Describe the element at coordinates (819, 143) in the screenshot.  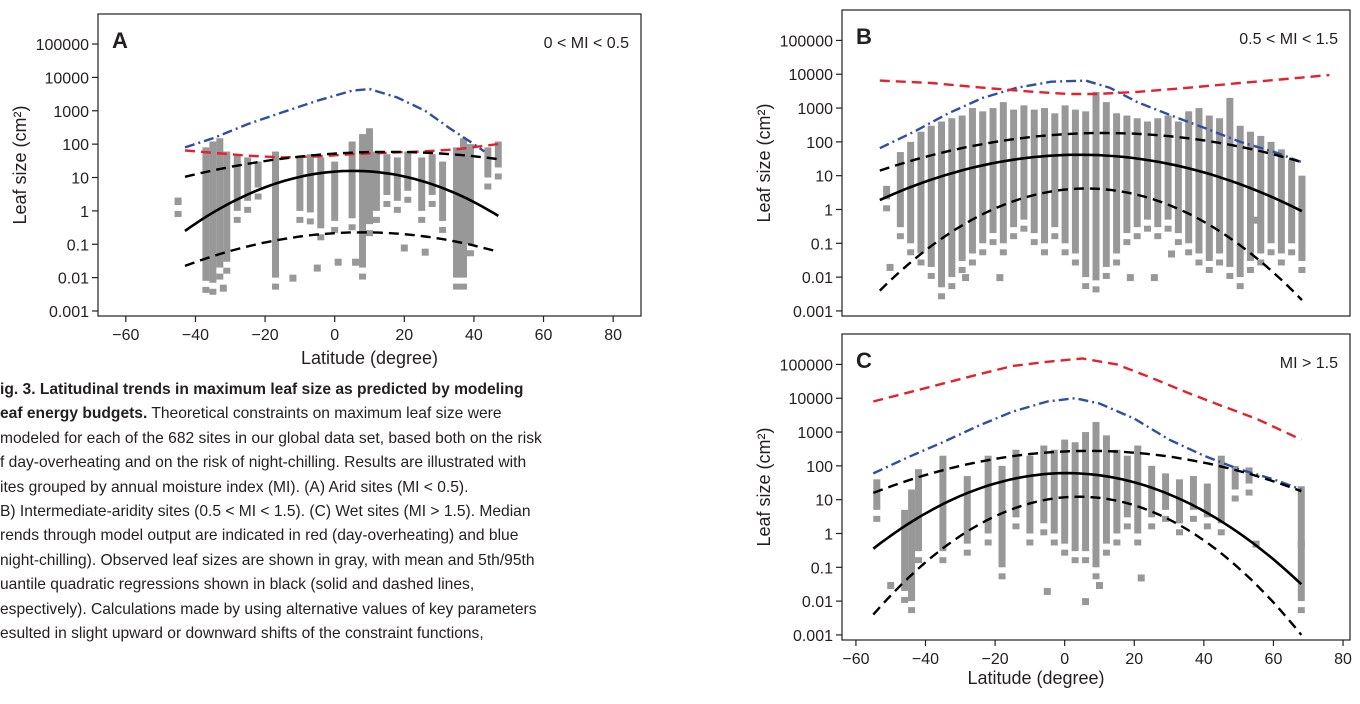
I see `y-tick-label: 100` at that location.